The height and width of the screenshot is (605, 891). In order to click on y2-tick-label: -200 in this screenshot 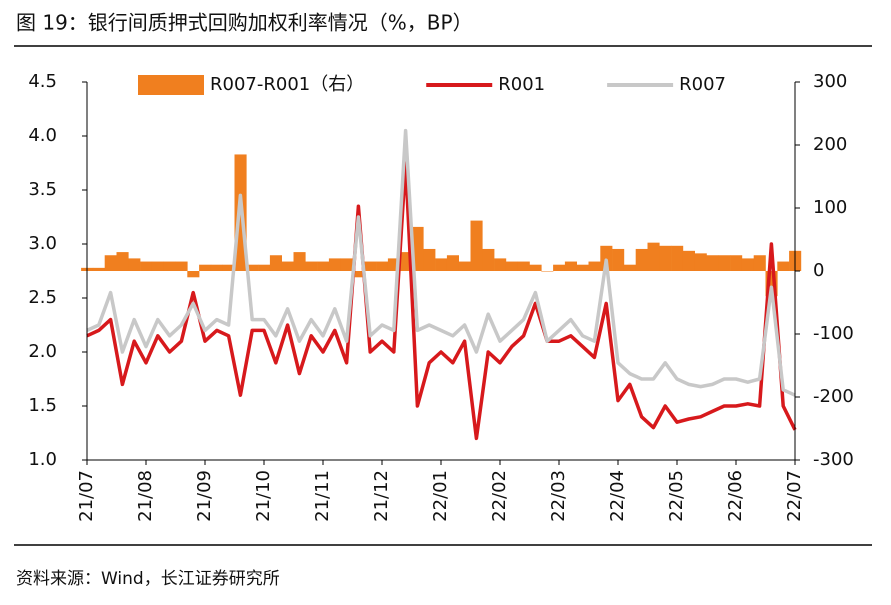, I will do `click(833, 396)`.